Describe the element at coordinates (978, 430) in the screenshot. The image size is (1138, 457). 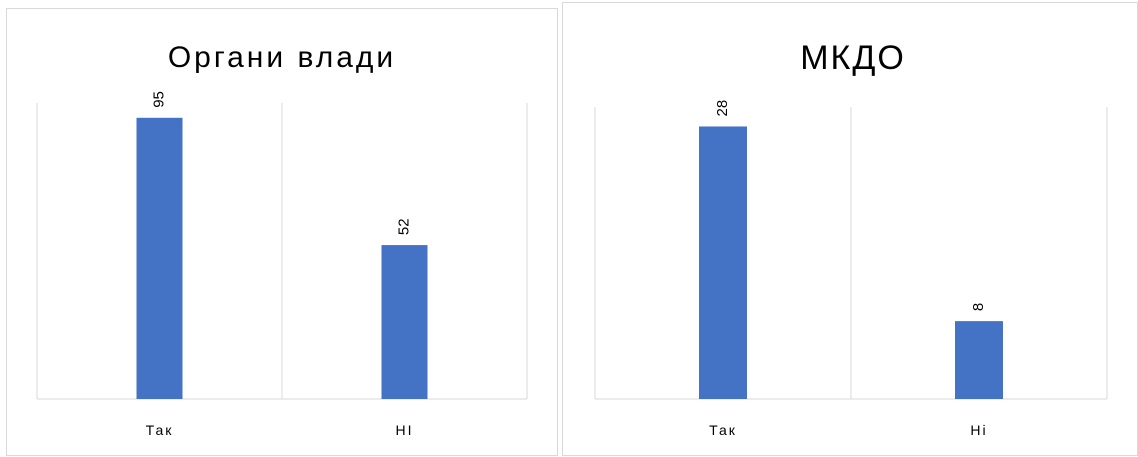
I see `category-label: Ні` at that location.